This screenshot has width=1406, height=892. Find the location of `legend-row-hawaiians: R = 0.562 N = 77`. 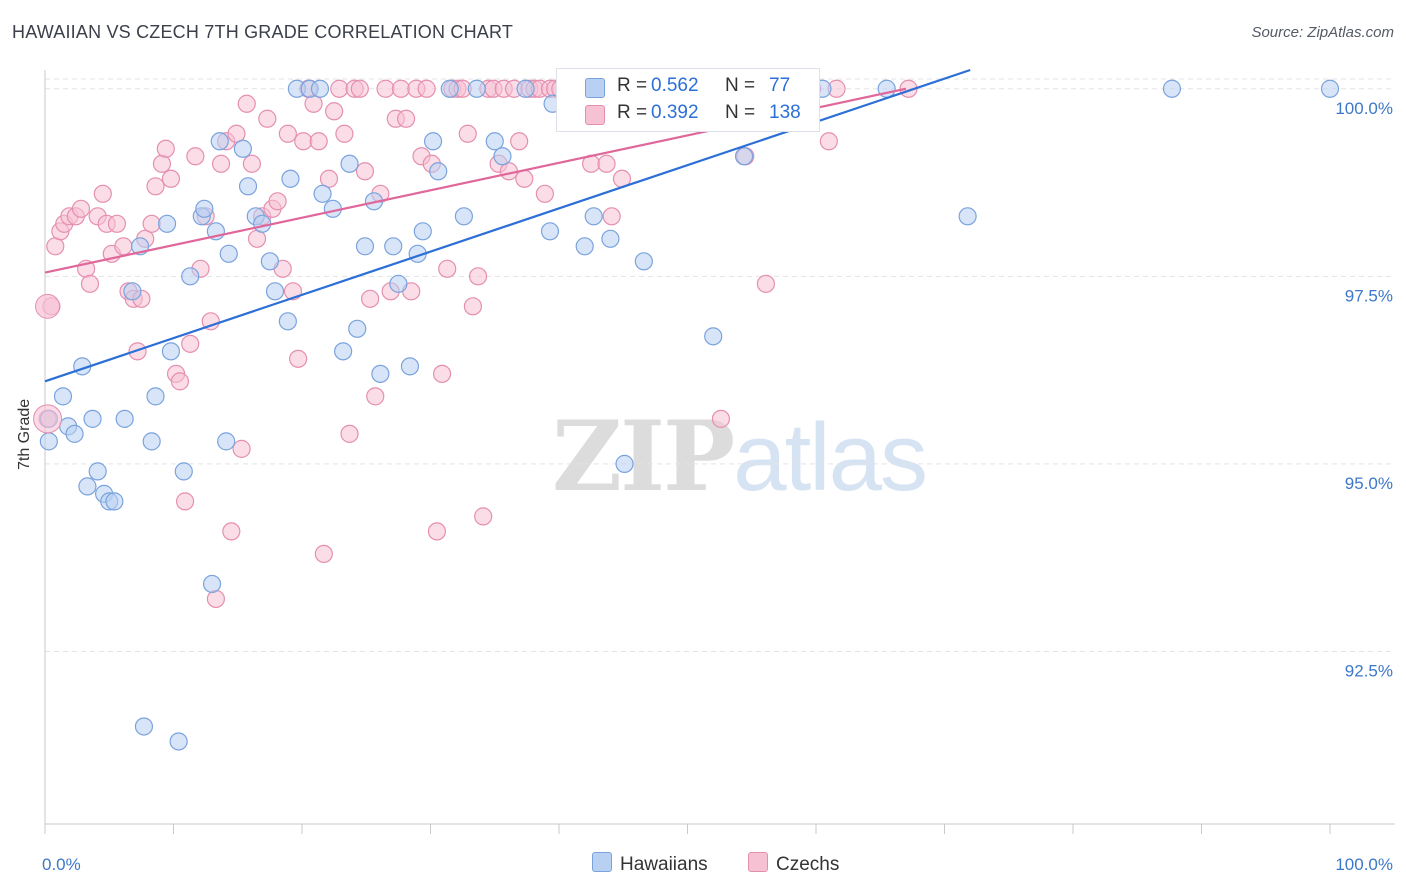

legend-row-hawaiians: R = 0.562 N = 77 is located at coordinates (688, 87).